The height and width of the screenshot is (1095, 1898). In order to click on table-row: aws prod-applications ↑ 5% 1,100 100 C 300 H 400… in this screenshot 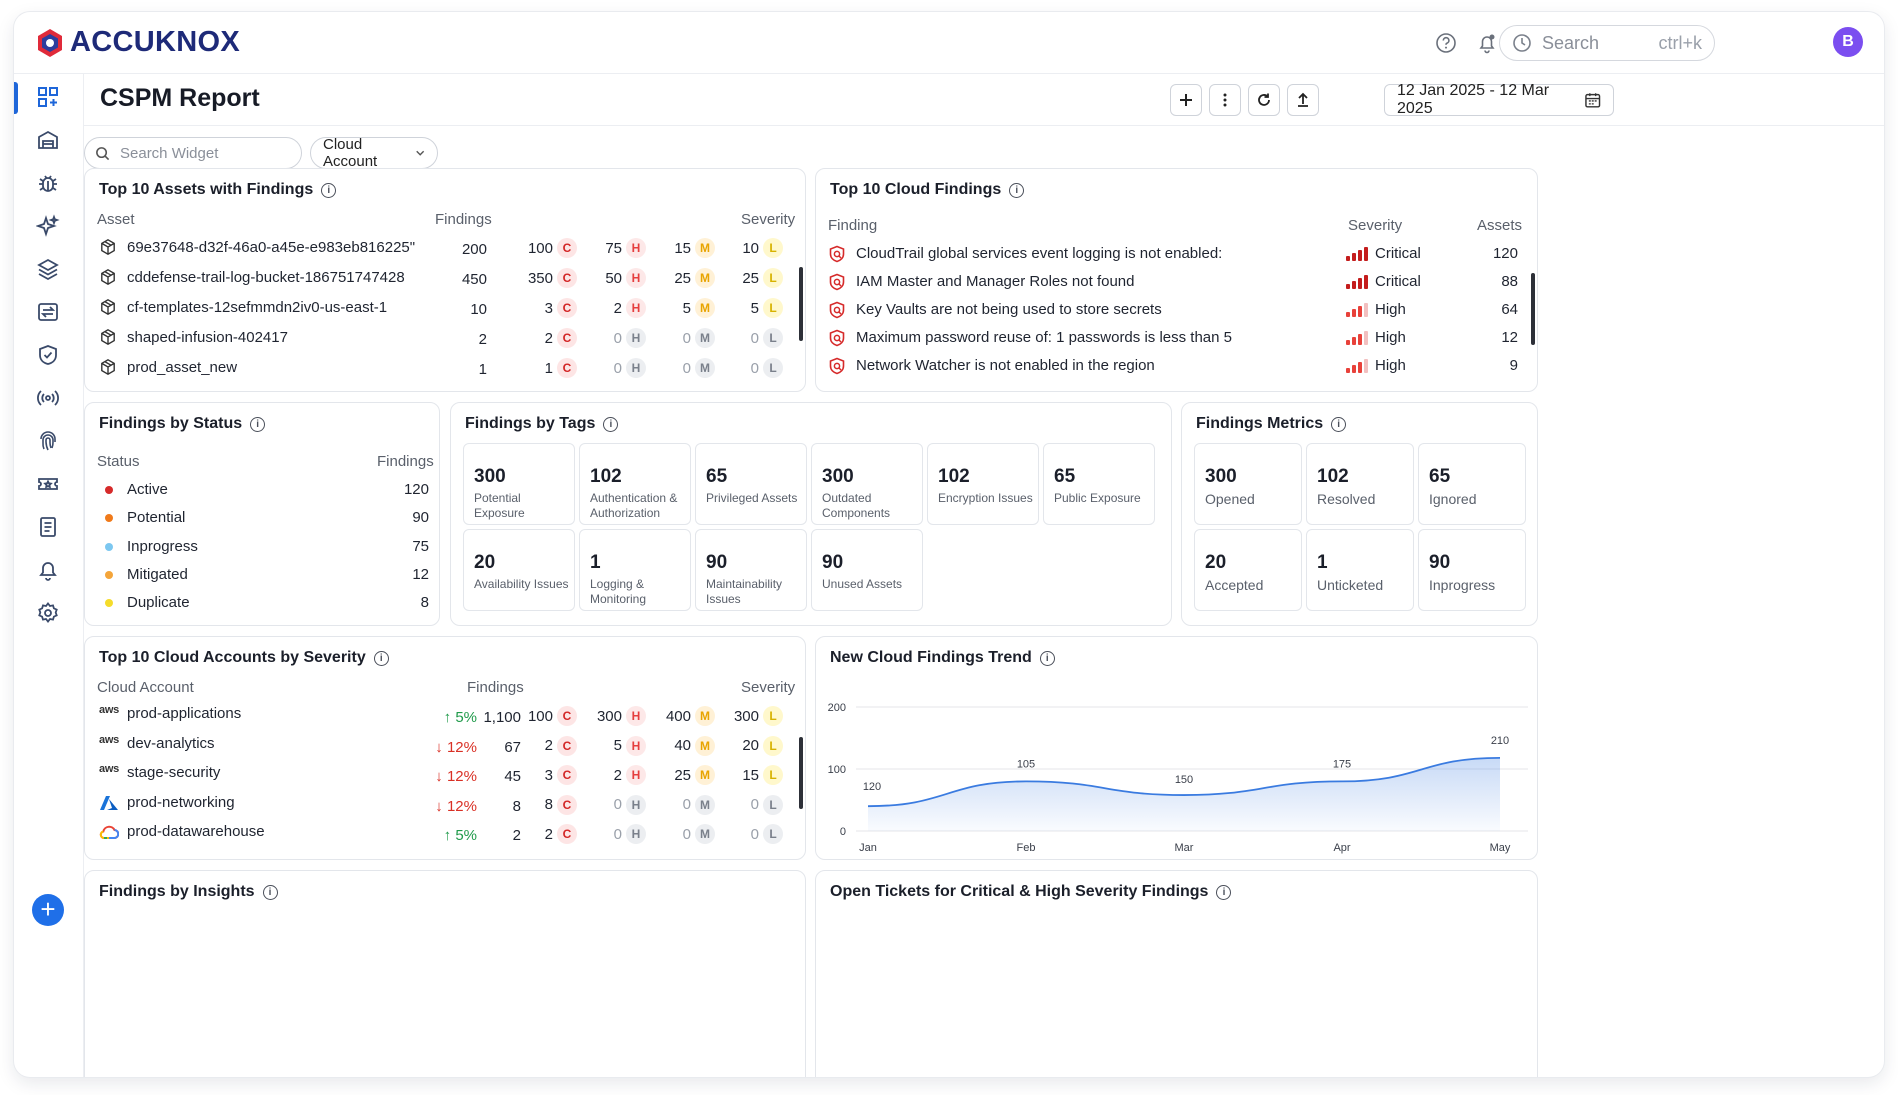, I will do `click(445, 715)`.